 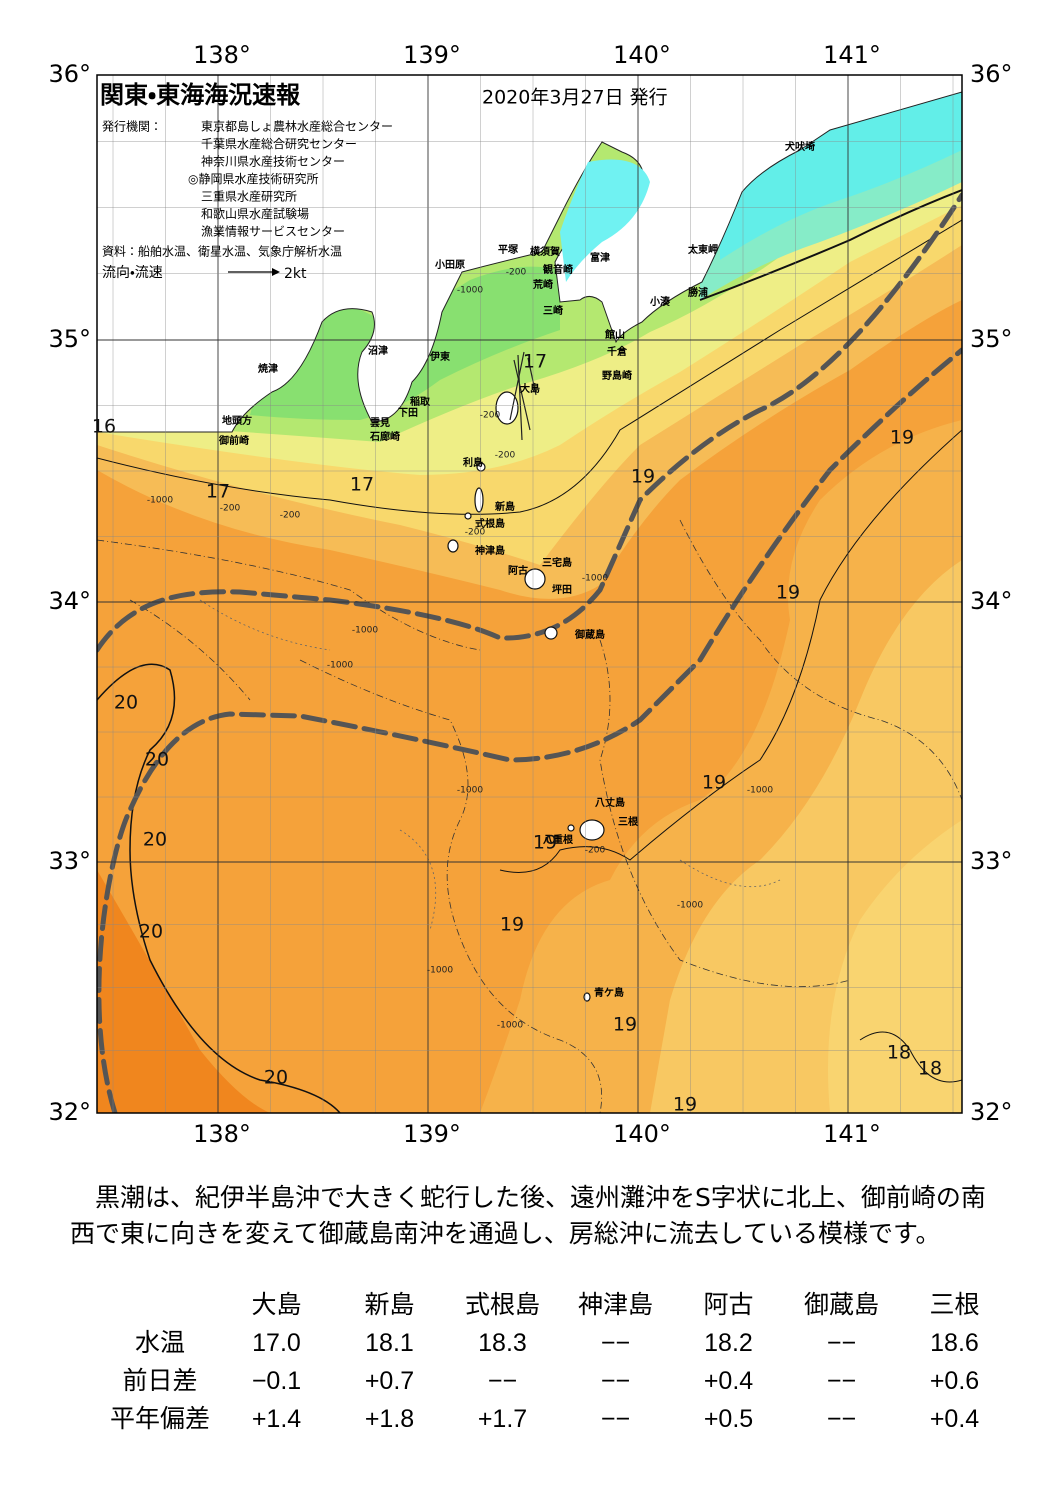 I want to click on place-name: 伊東, so click(x=439, y=356).